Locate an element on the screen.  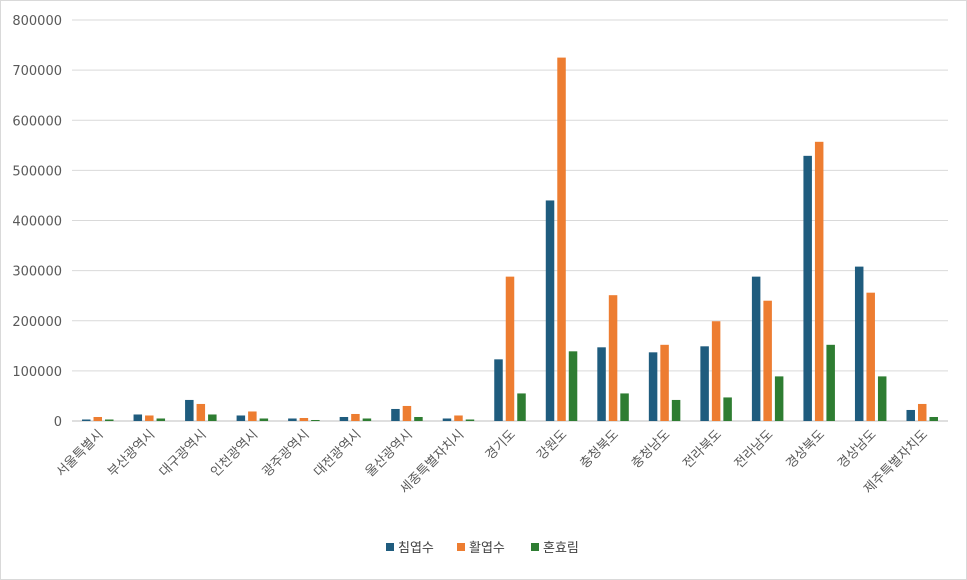
x-tick-label: 울산광역시 is located at coordinates (389, 453).